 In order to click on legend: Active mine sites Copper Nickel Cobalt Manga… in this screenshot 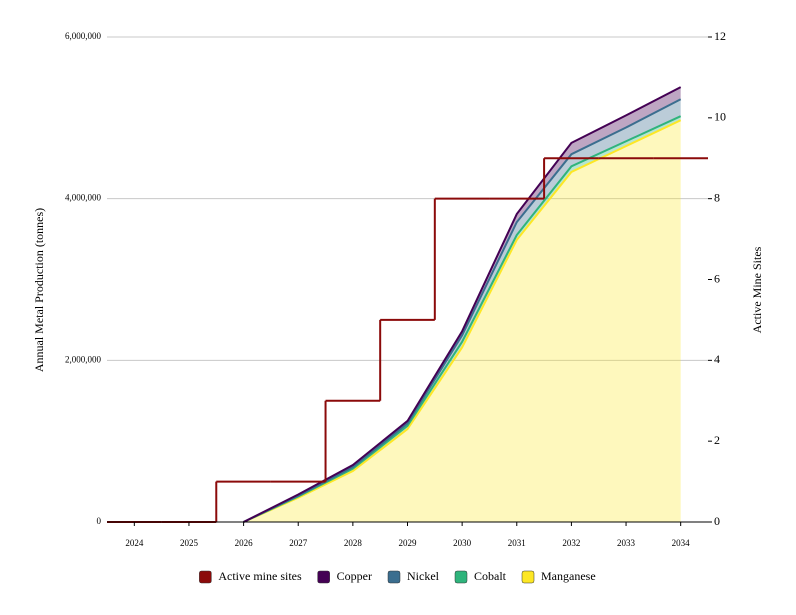, I will do `click(397, 576)`.